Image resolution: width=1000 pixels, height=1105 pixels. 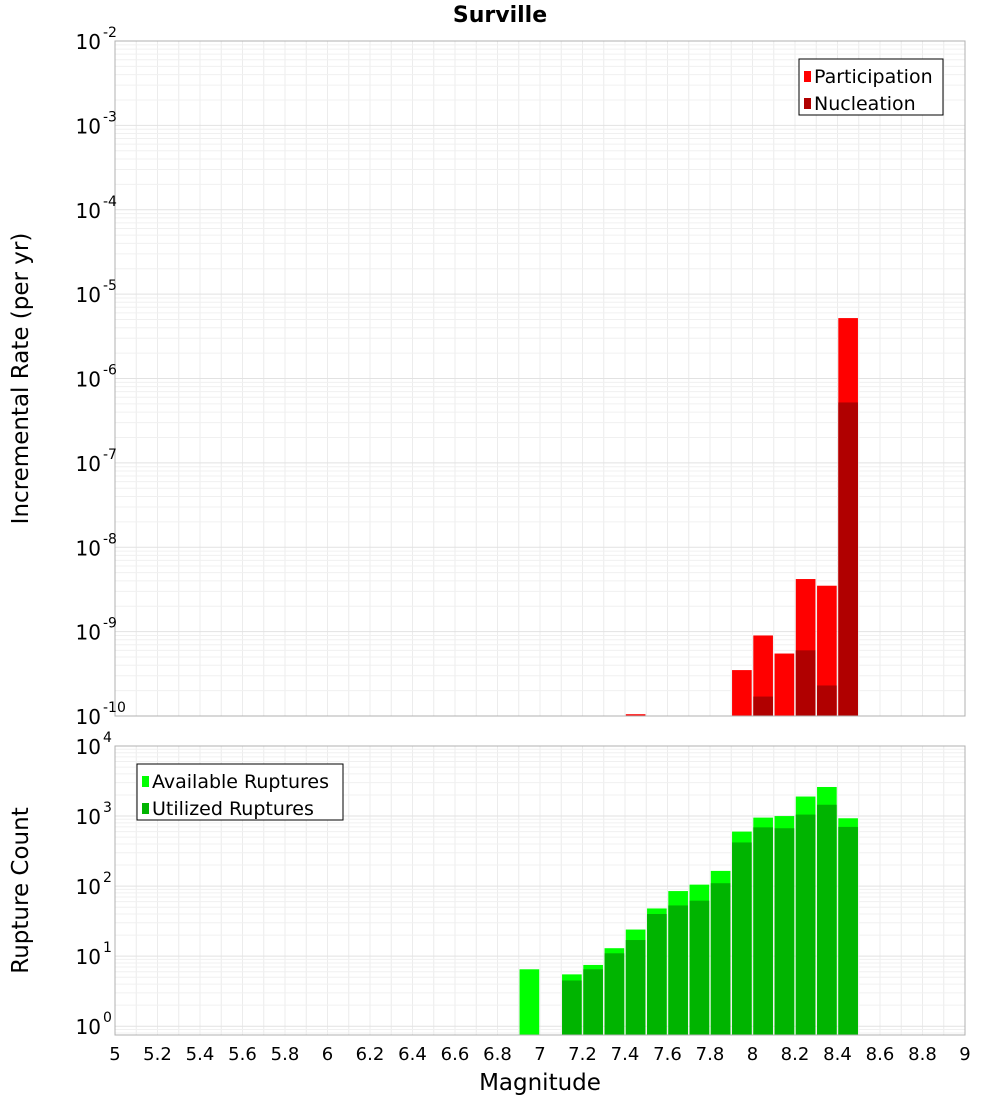 What do you see at coordinates (582, 1054) in the screenshot?
I see `x-tick-label: 7.2` at bounding box center [582, 1054].